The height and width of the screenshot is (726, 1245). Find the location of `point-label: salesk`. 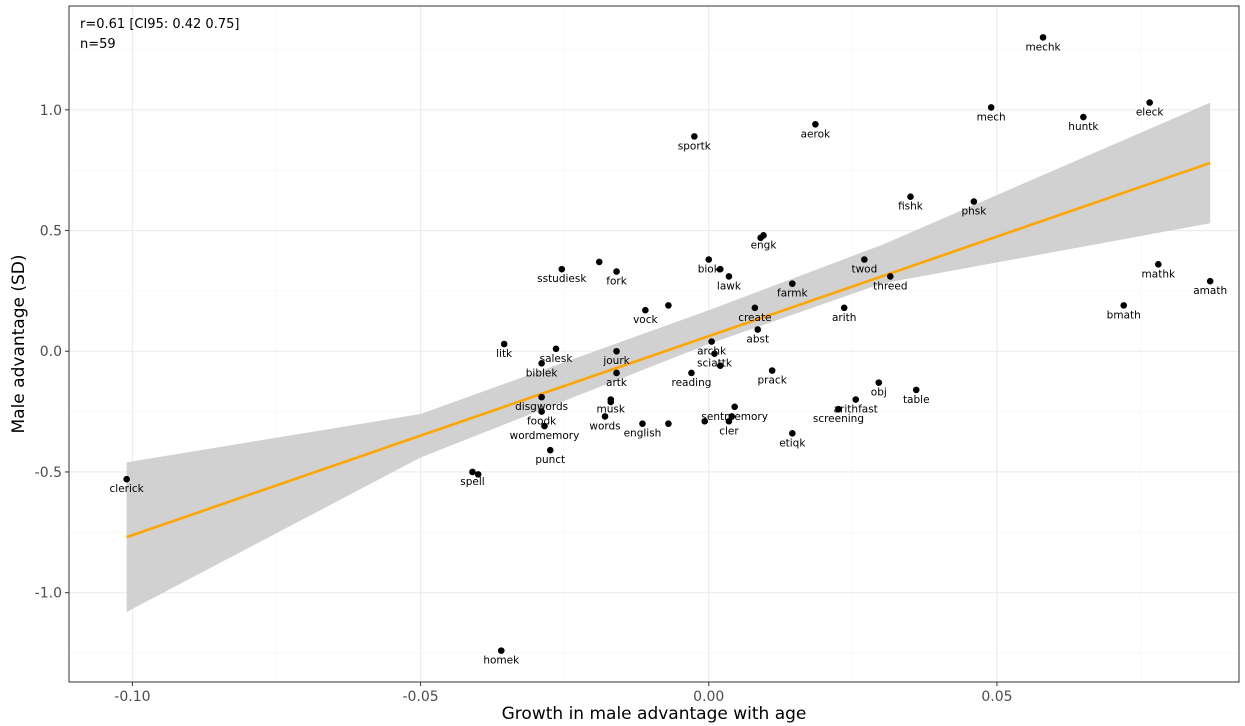

point-label: salesk is located at coordinates (557, 359).